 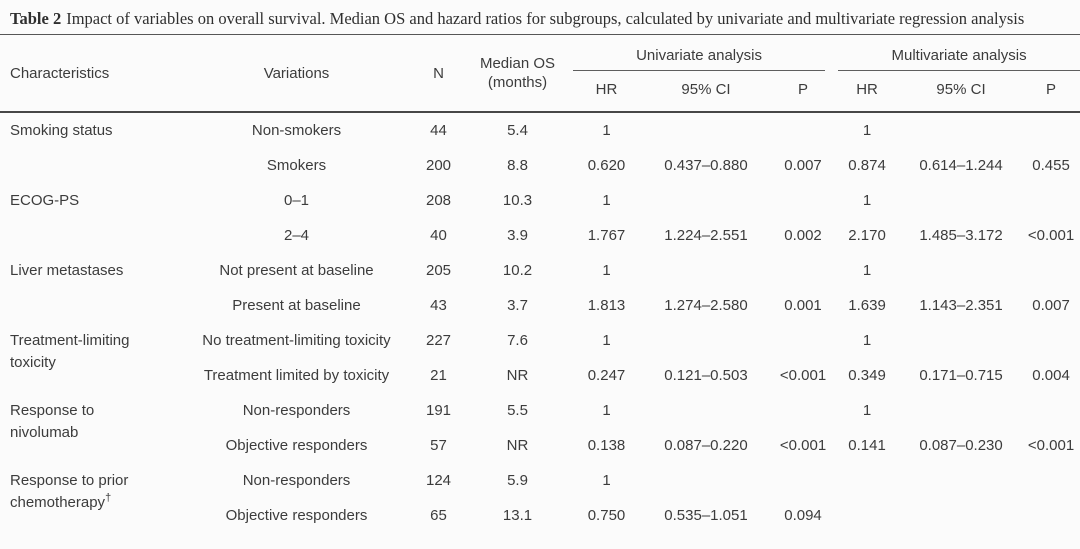 I want to click on cell-uni-hr: 1.813, so click(x=606, y=305).